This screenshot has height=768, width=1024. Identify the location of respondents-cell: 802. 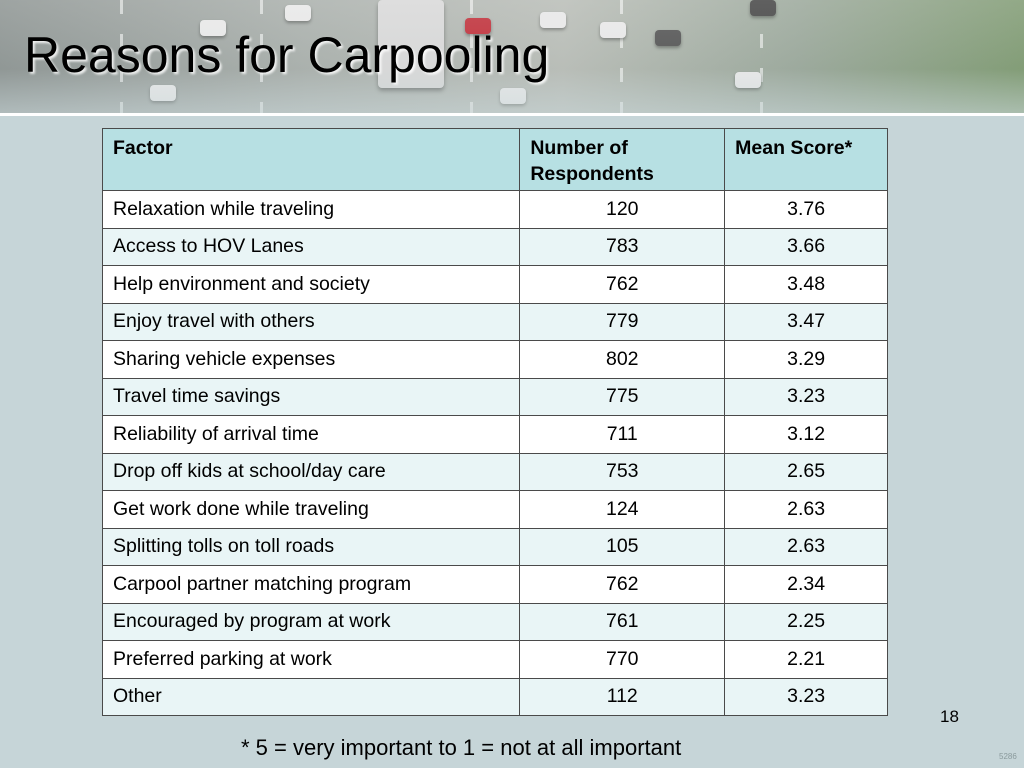
(622, 359).